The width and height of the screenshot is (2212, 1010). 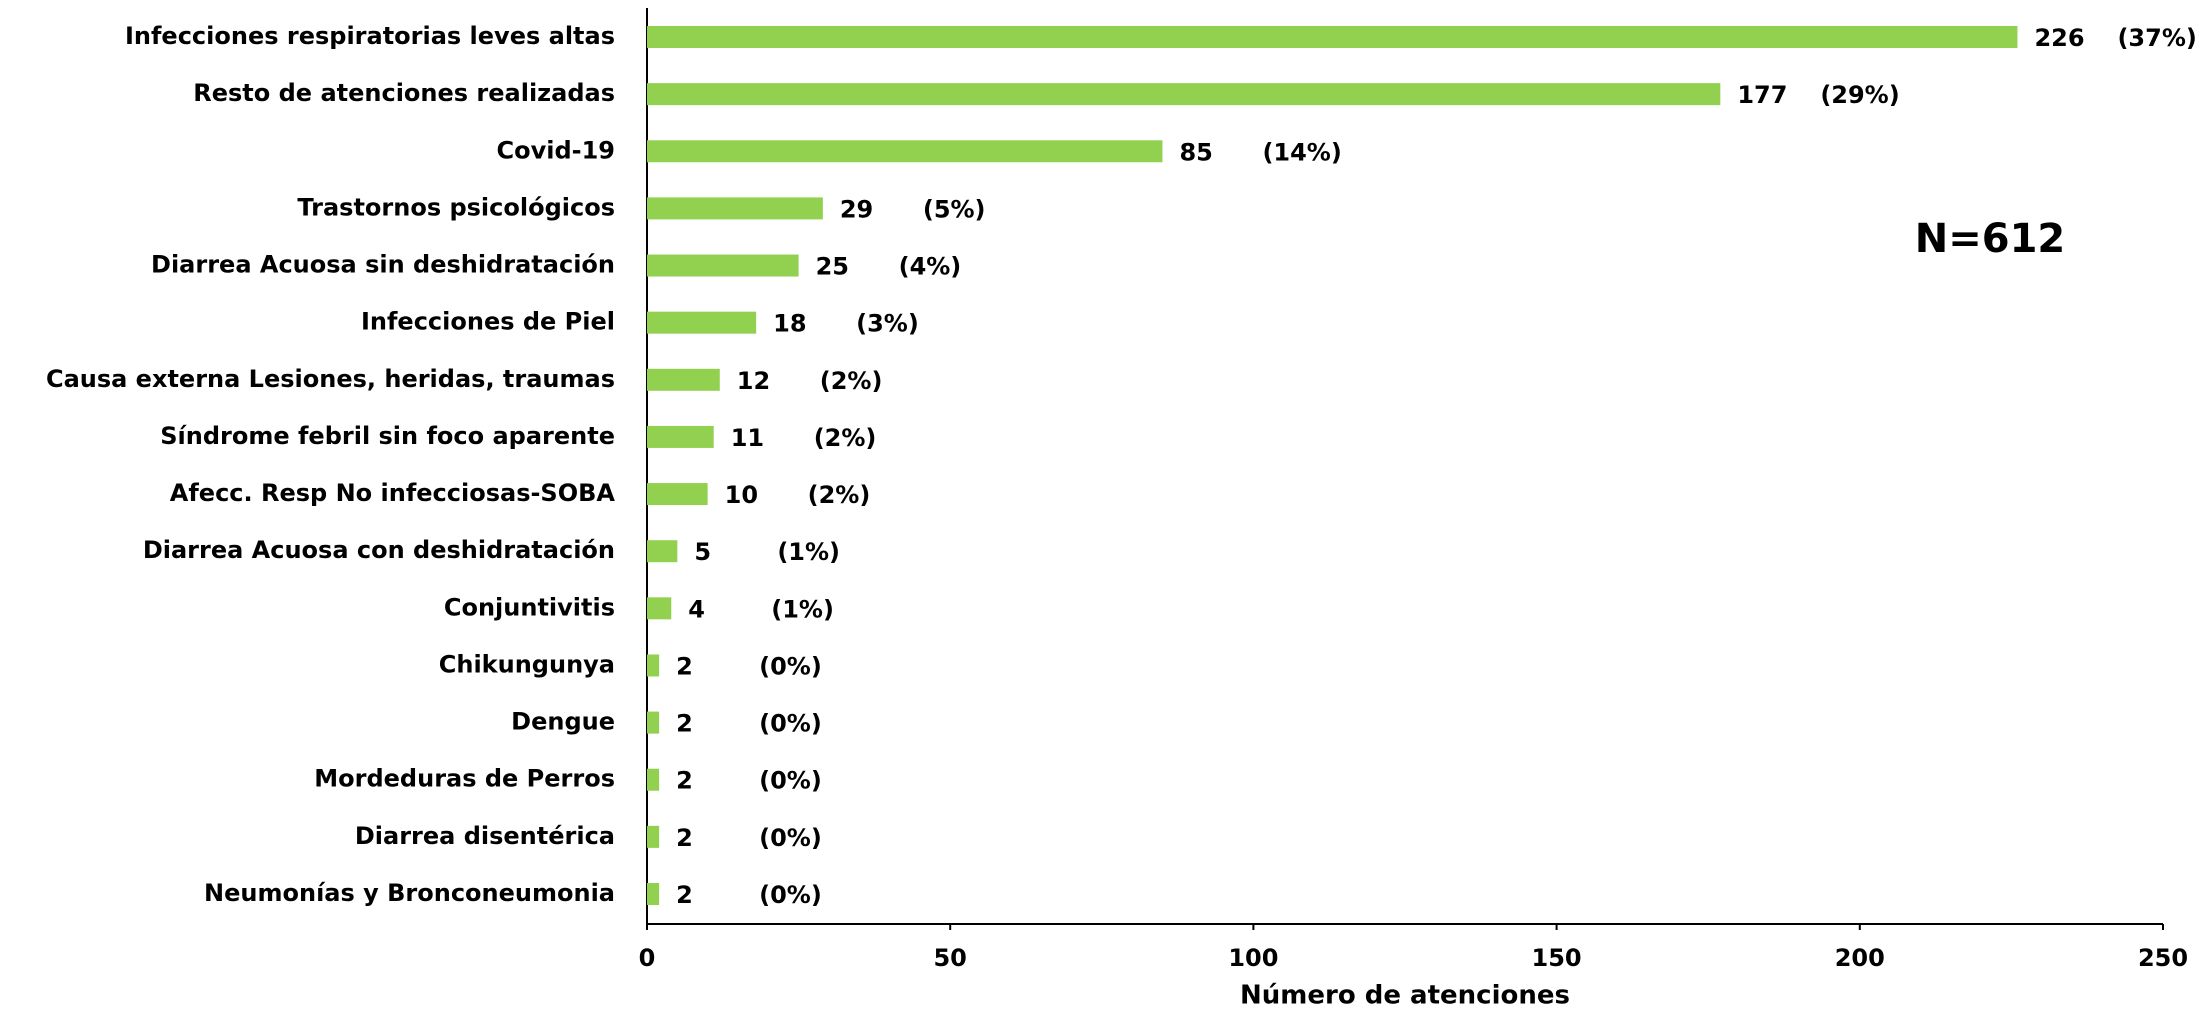 What do you see at coordinates (464, 779) in the screenshot?
I see `y-tick-label: Mordeduras de Perros` at bounding box center [464, 779].